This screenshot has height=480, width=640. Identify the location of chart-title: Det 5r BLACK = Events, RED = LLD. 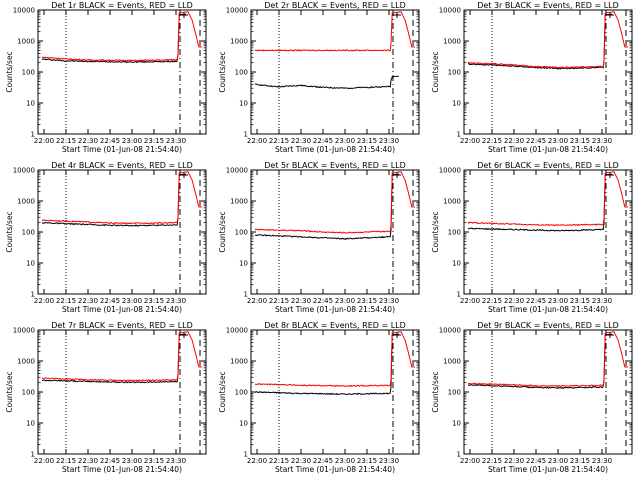
(335, 165).